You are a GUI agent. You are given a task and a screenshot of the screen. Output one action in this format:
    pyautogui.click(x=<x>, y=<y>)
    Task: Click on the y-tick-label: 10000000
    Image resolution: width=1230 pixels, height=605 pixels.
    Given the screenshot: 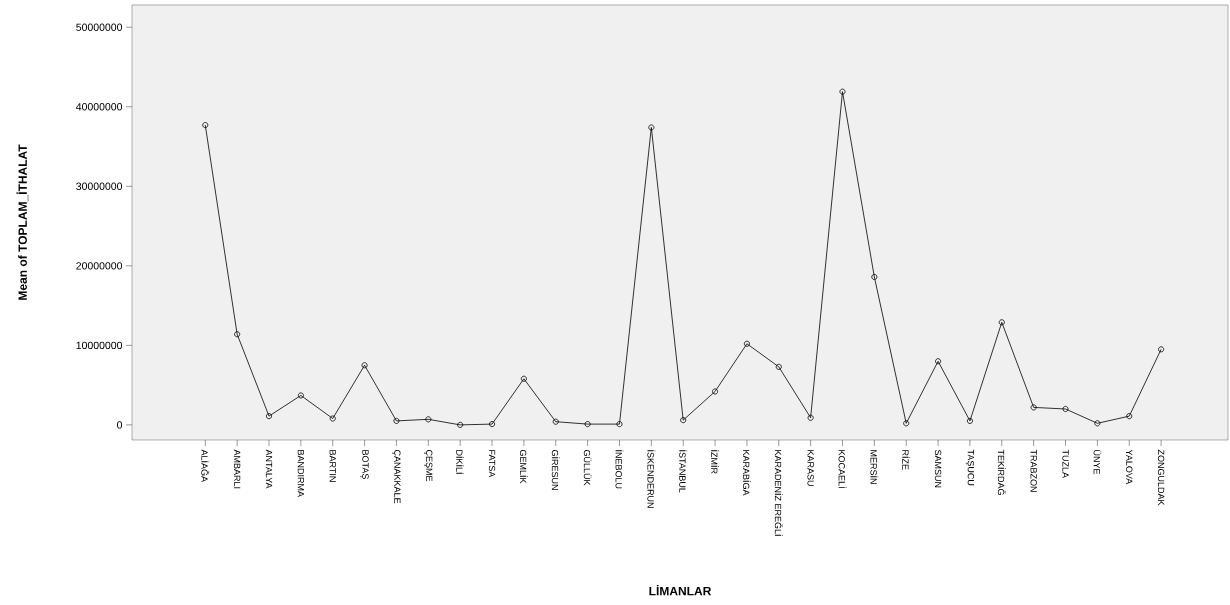 What is the action you would take?
    pyautogui.click(x=99, y=345)
    